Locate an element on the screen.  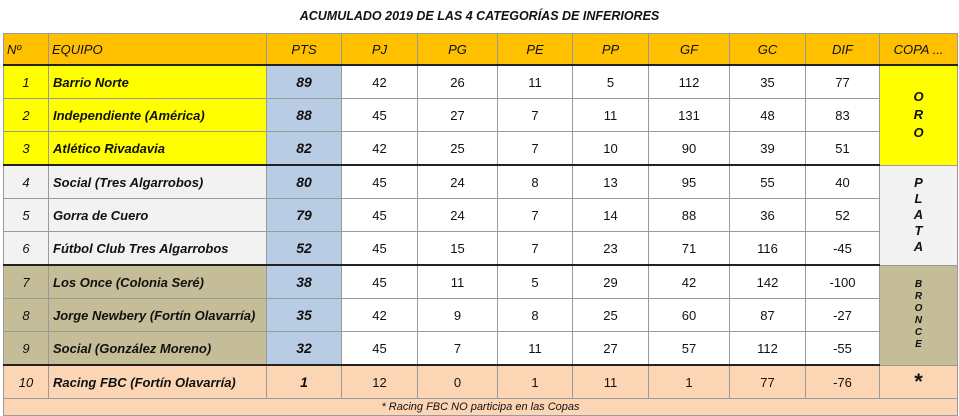
col-header-num: Nº is located at coordinates (26, 49).